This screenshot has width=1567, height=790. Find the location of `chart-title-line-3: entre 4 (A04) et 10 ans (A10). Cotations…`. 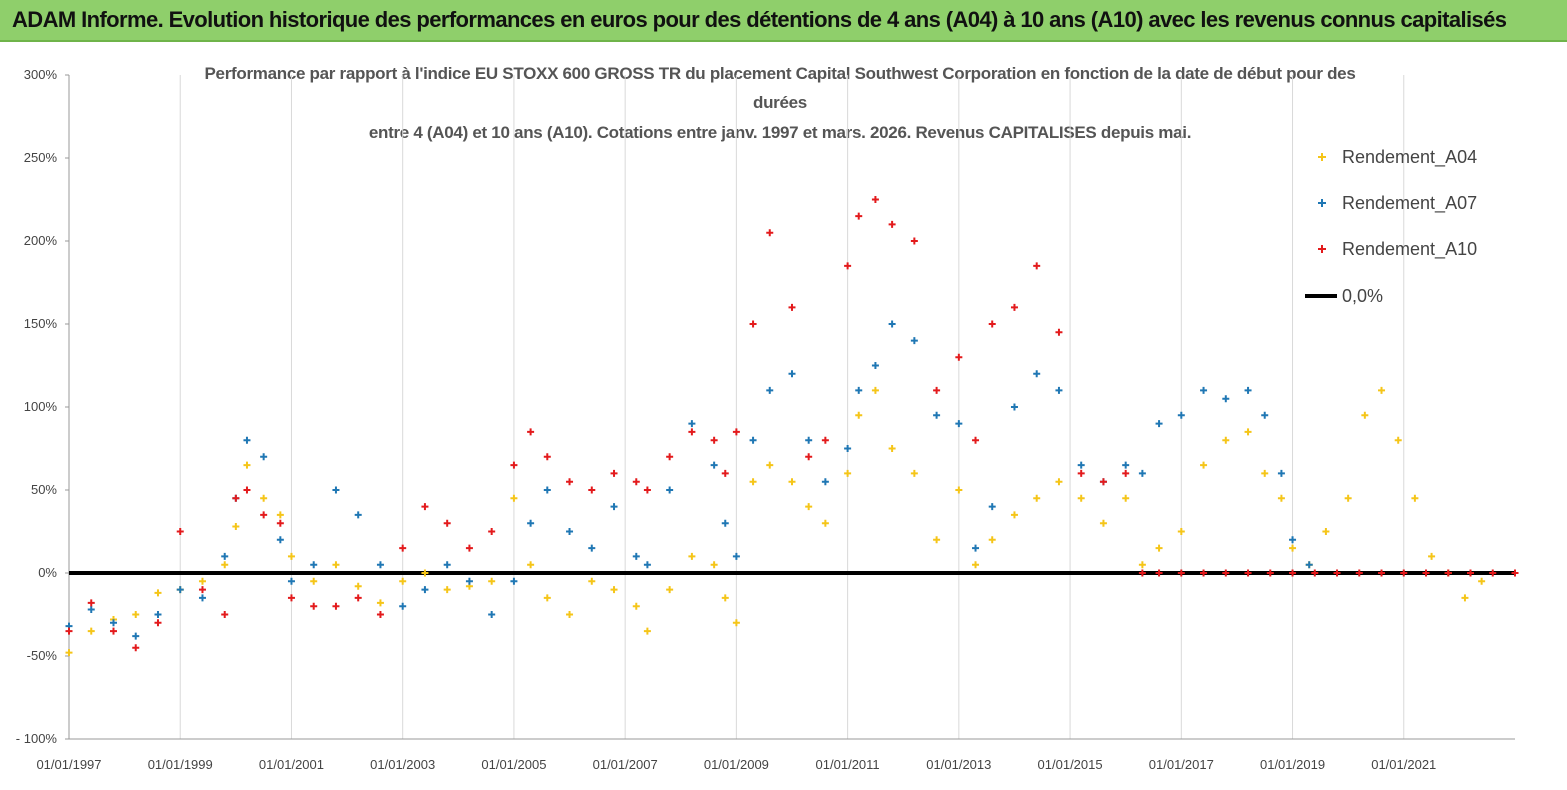

chart-title-line-3: entre 4 (A04) et 10 ans (A10). Cotations… is located at coordinates (780, 132).